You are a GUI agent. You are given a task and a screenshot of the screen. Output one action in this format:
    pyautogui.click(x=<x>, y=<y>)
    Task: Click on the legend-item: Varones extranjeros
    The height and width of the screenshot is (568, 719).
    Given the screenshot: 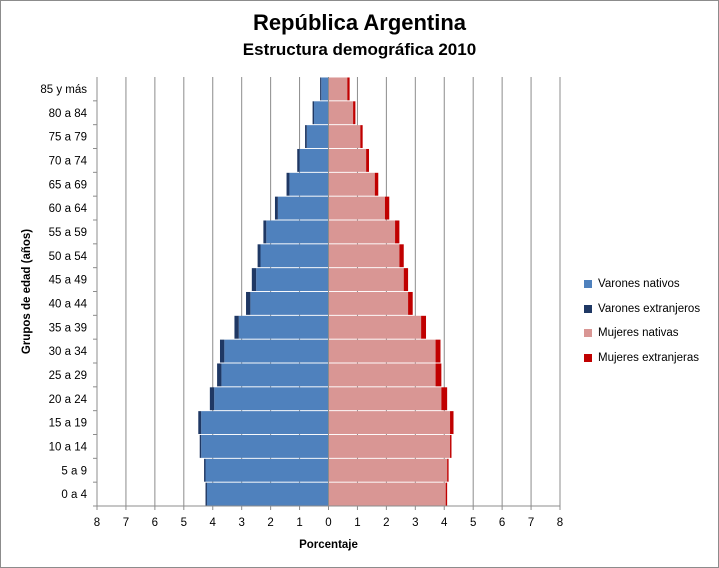 What is the action you would take?
    pyautogui.click(x=651, y=309)
    